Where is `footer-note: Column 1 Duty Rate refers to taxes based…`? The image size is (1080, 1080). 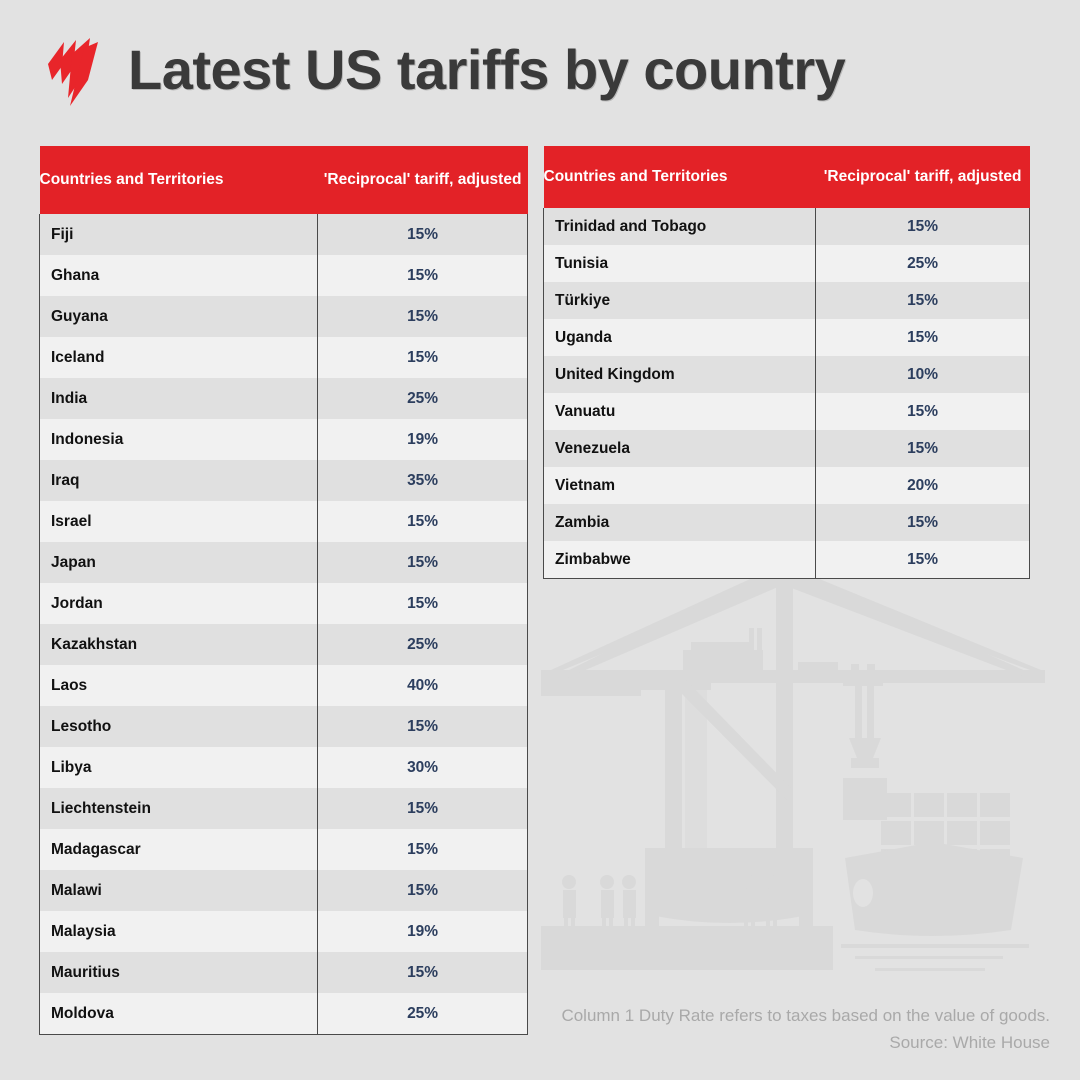
footer-note: Column 1 Duty Rate refers to taxes based… is located at coordinates (805, 1016).